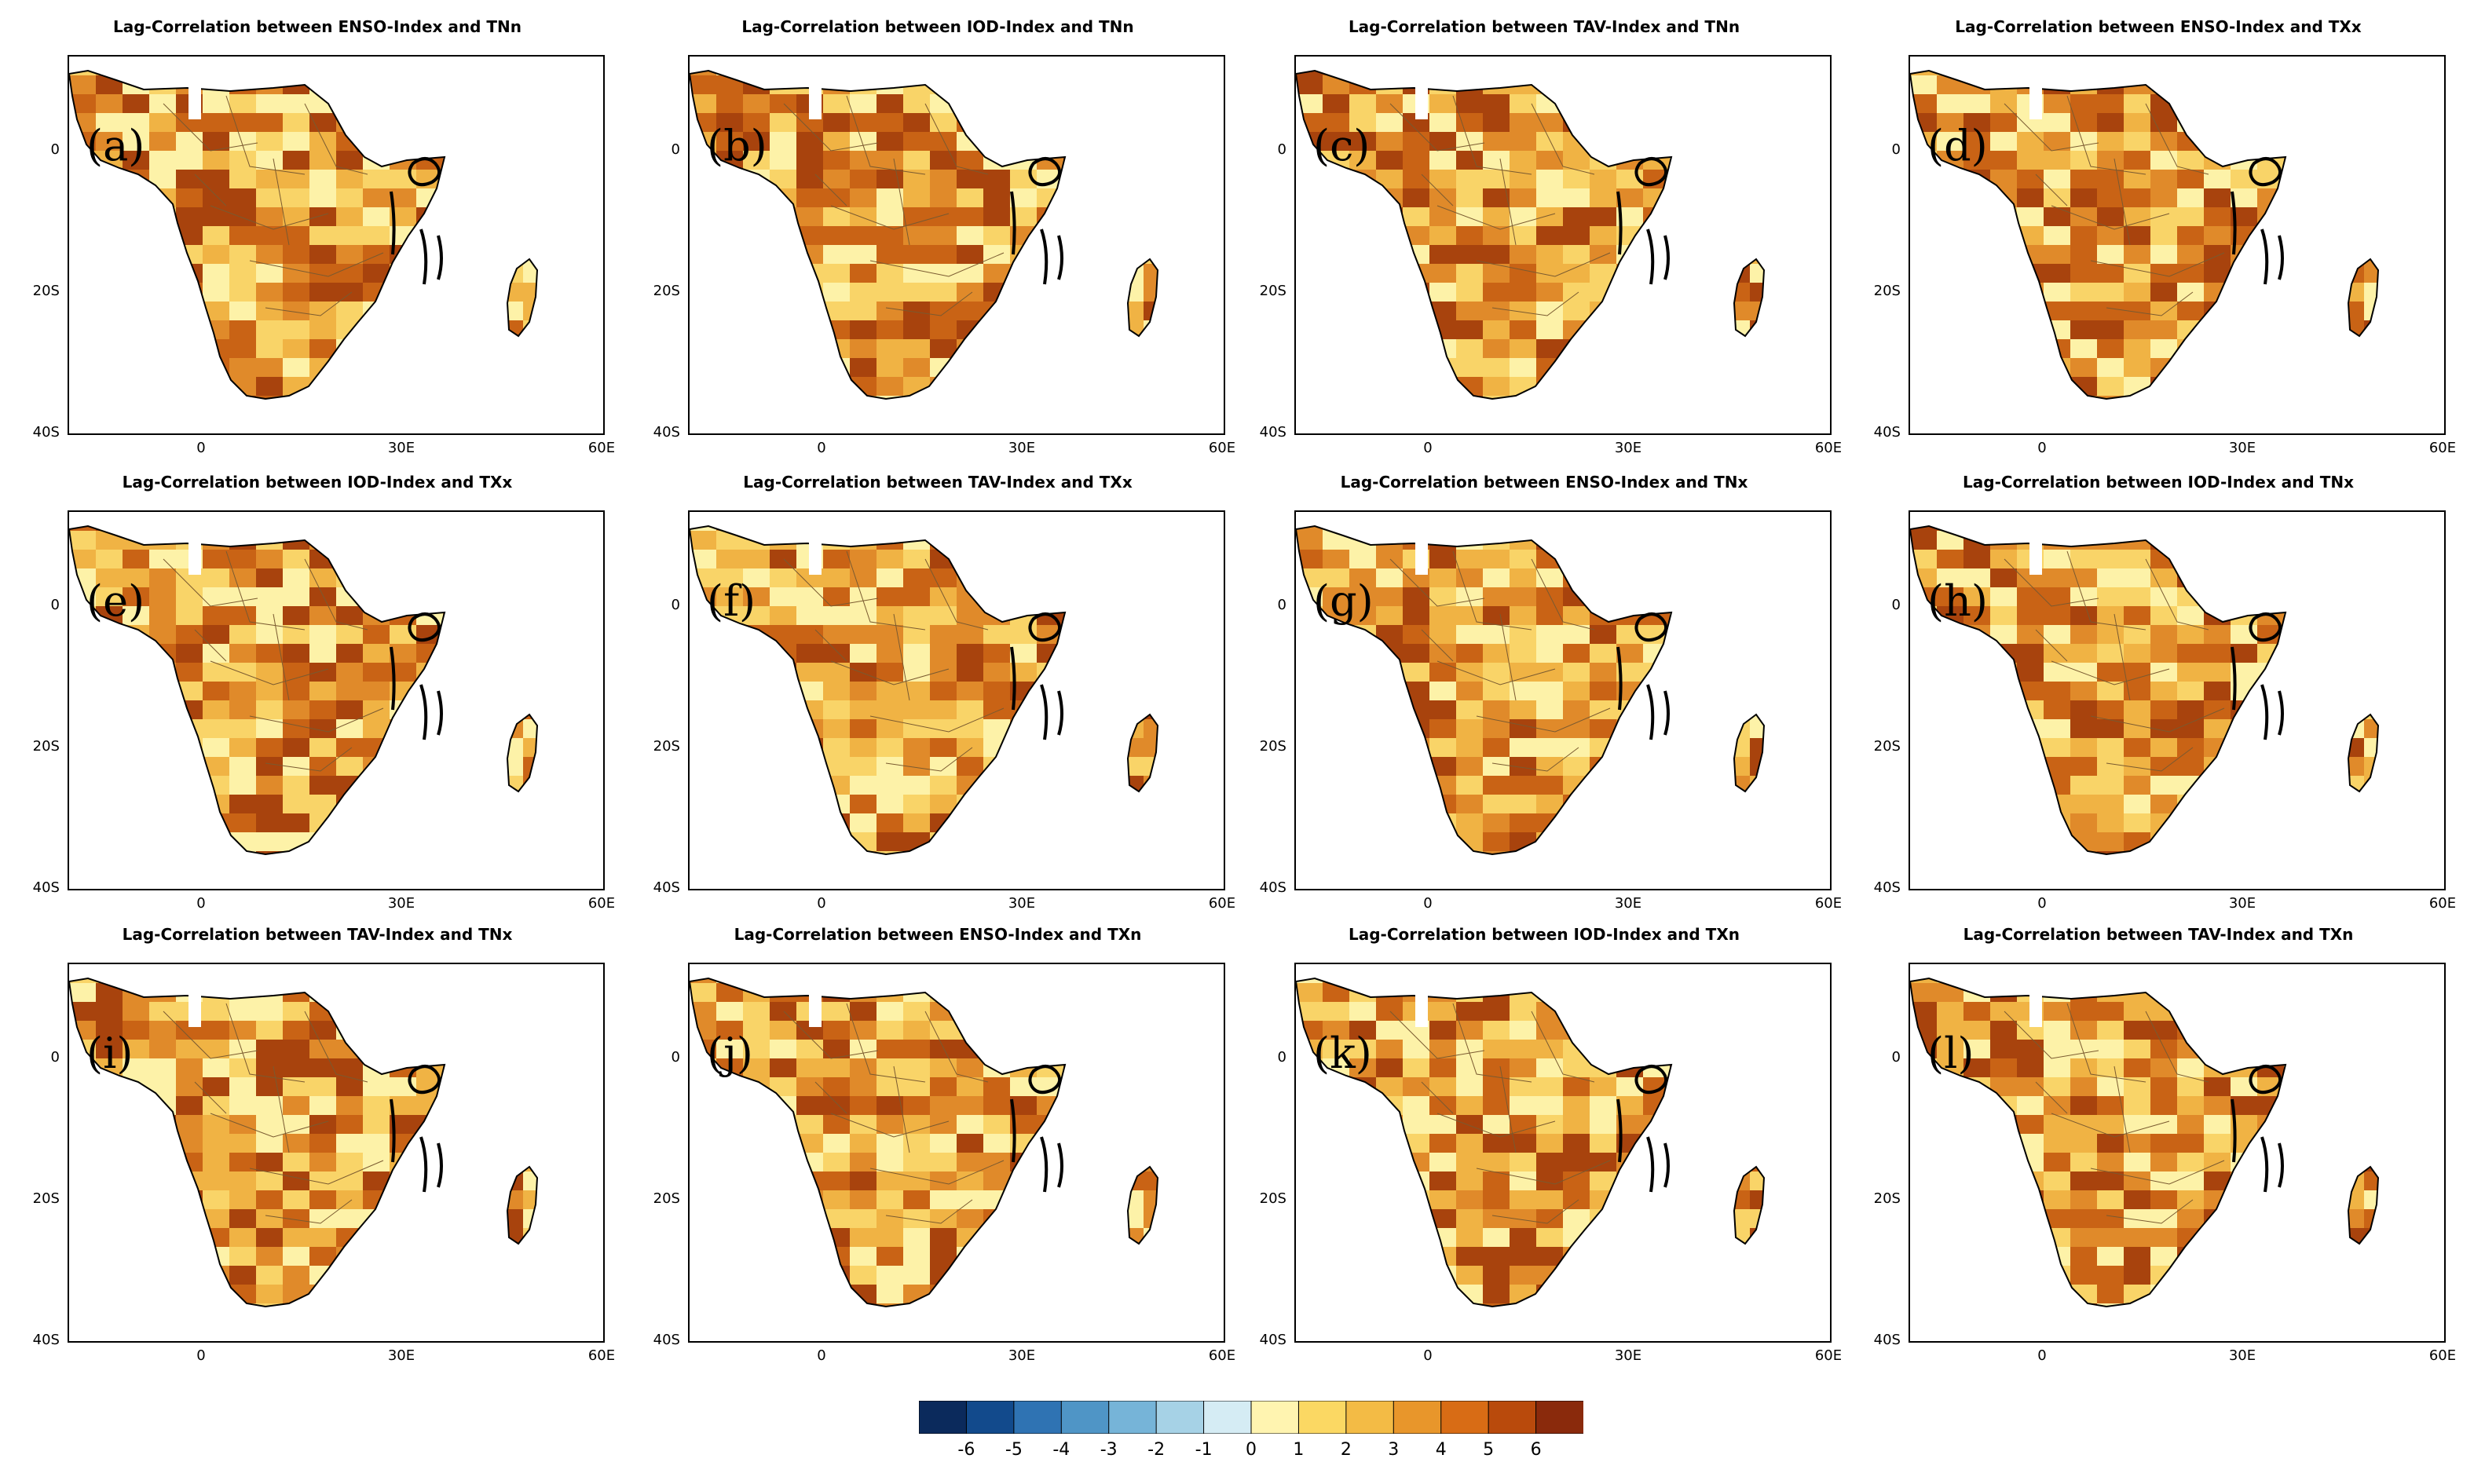 The height and width of the screenshot is (1484, 2474). What do you see at coordinates (1272, 291) in the screenshot?
I see `lat-tick-label: 20S` at bounding box center [1272, 291].